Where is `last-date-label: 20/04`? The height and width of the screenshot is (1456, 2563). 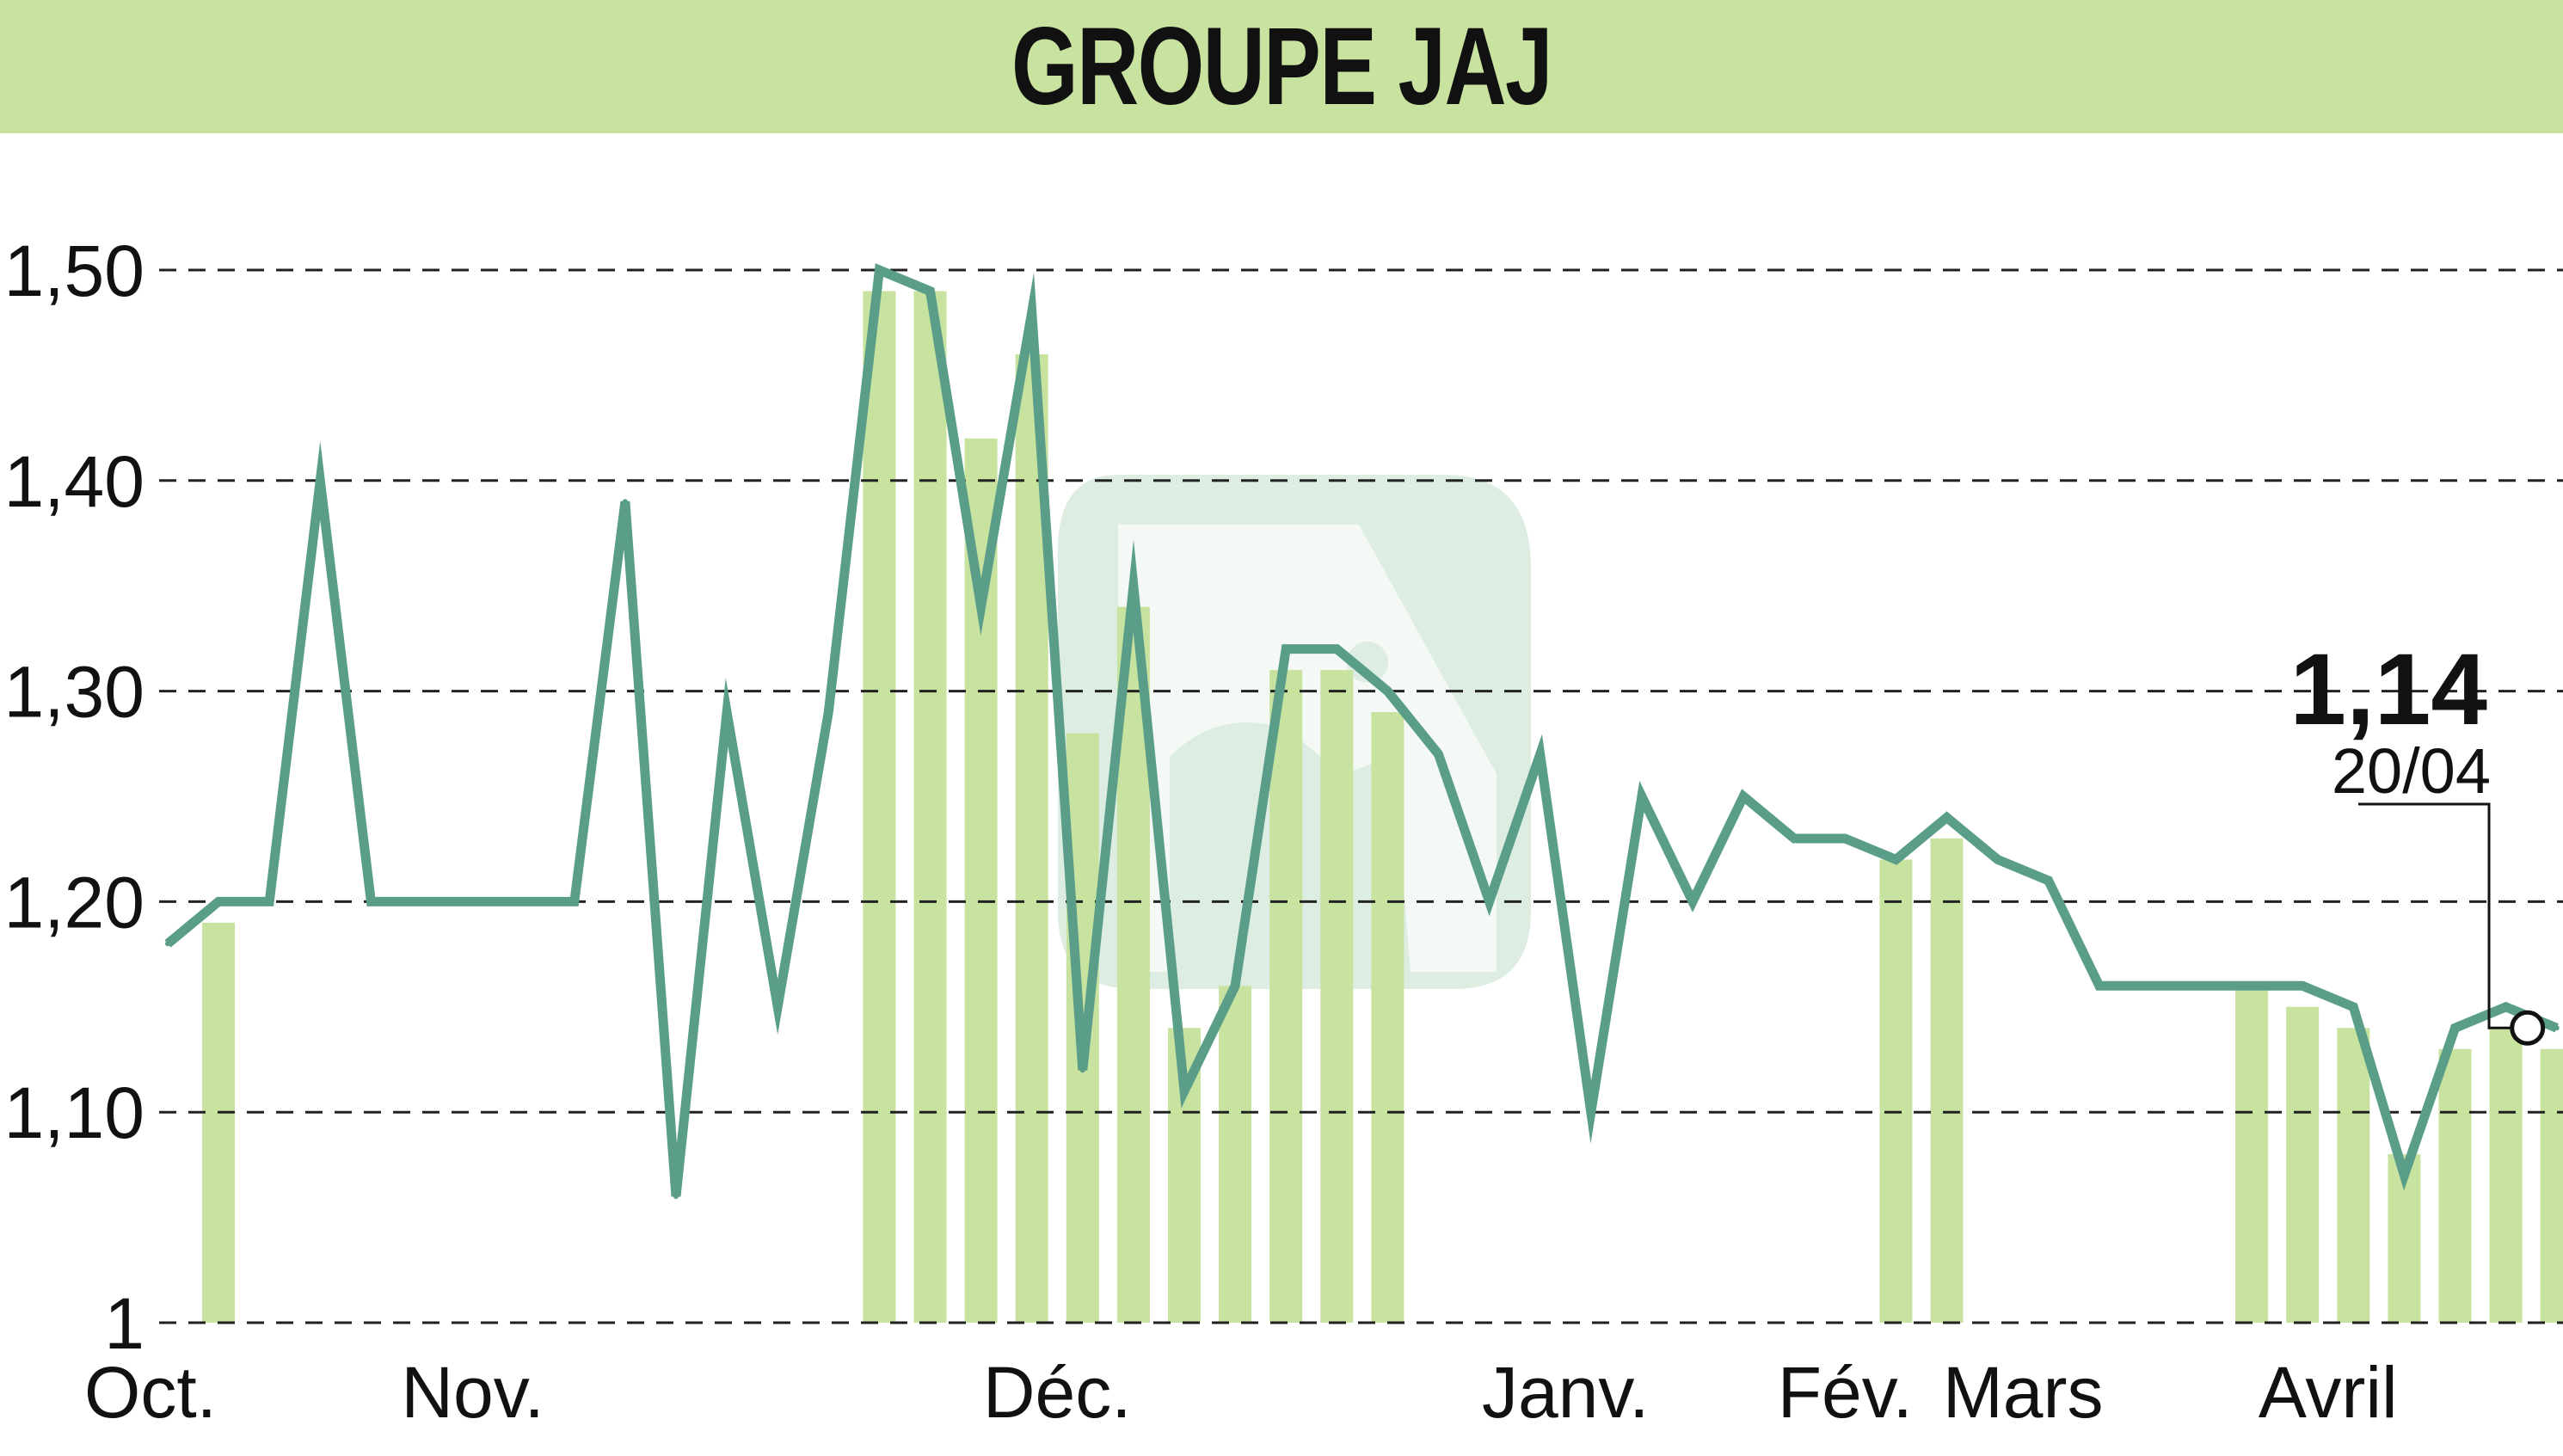 last-date-label: 20/04 is located at coordinates (2411, 771).